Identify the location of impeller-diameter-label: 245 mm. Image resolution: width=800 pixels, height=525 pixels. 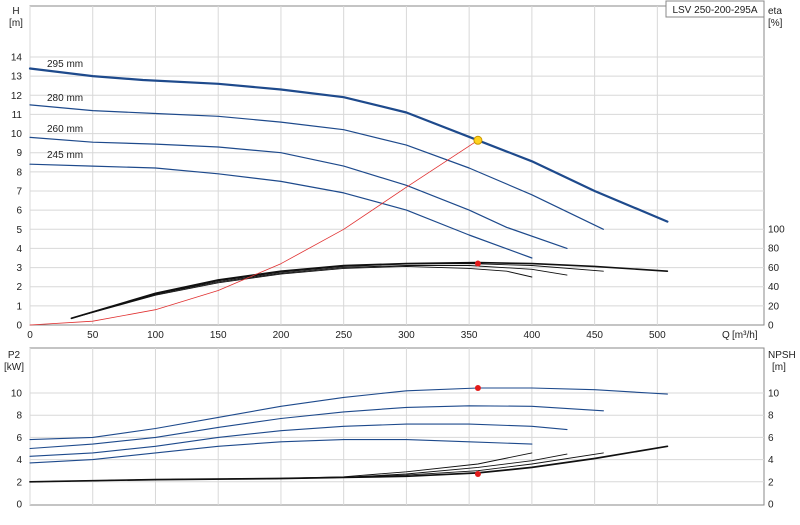
(65, 155).